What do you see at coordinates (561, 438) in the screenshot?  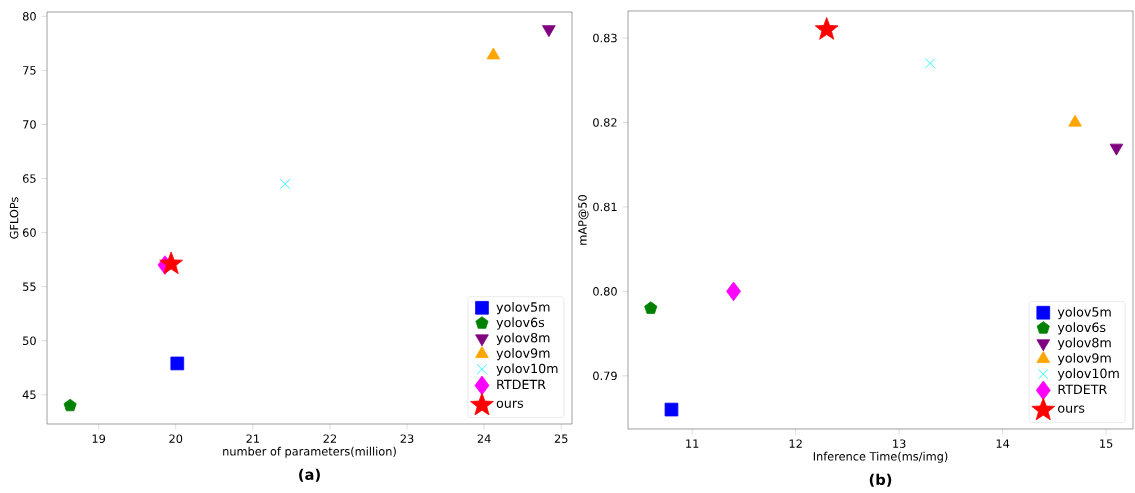 I see `x-tick-label: 25` at bounding box center [561, 438].